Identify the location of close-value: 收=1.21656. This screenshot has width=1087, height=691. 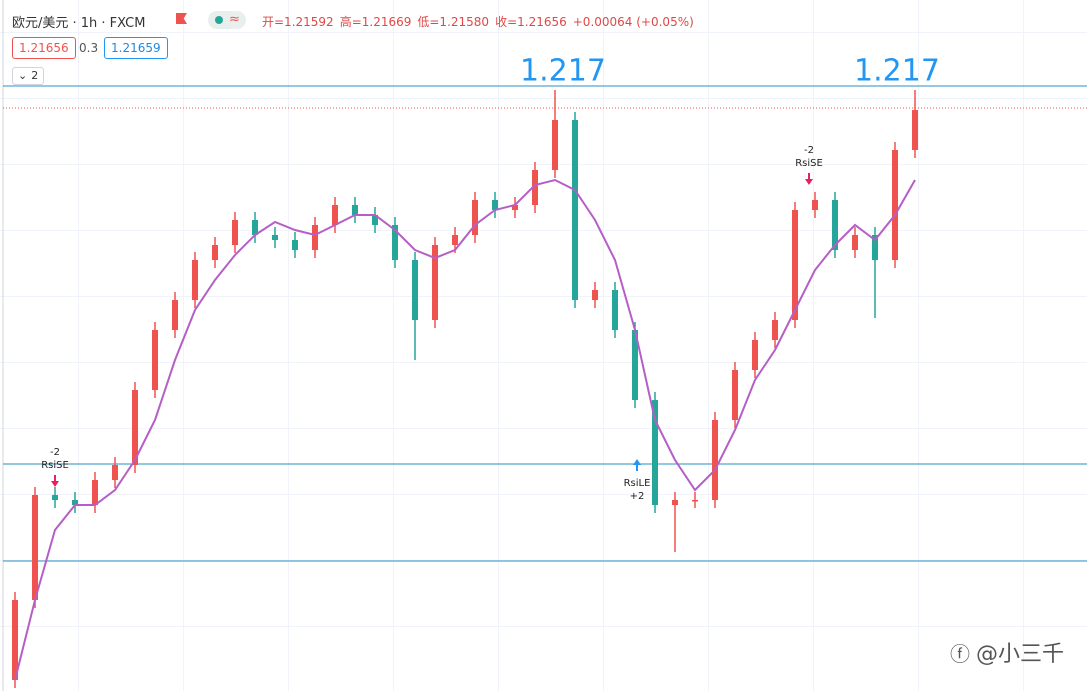
(531, 22).